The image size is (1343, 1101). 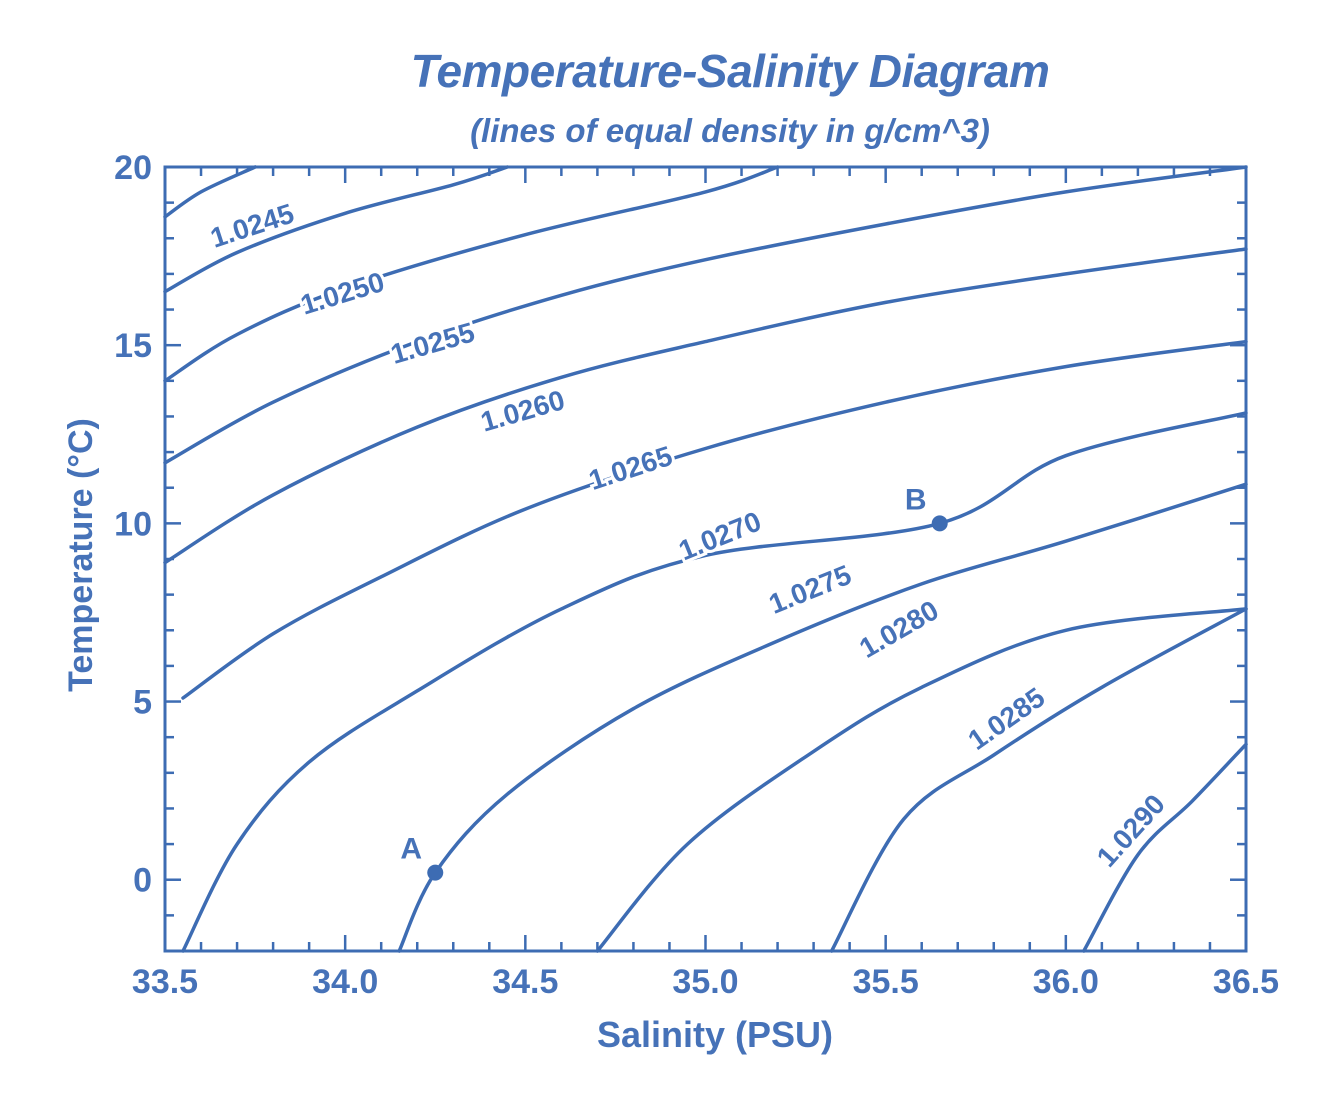 What do you see at coordinates (810, 589) in the screenshot?
I see `contour-label: 1.0275` at bounding box center [810, 589].